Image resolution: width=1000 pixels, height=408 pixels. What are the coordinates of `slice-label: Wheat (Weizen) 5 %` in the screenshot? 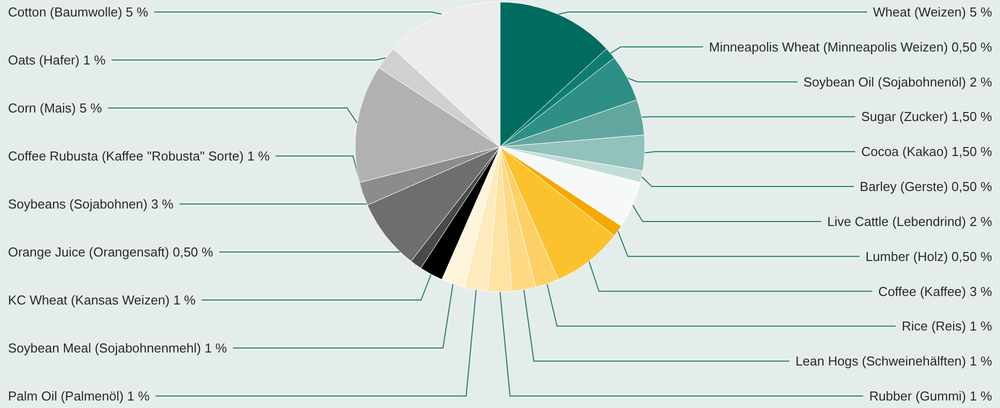 It's located at (932, 12).